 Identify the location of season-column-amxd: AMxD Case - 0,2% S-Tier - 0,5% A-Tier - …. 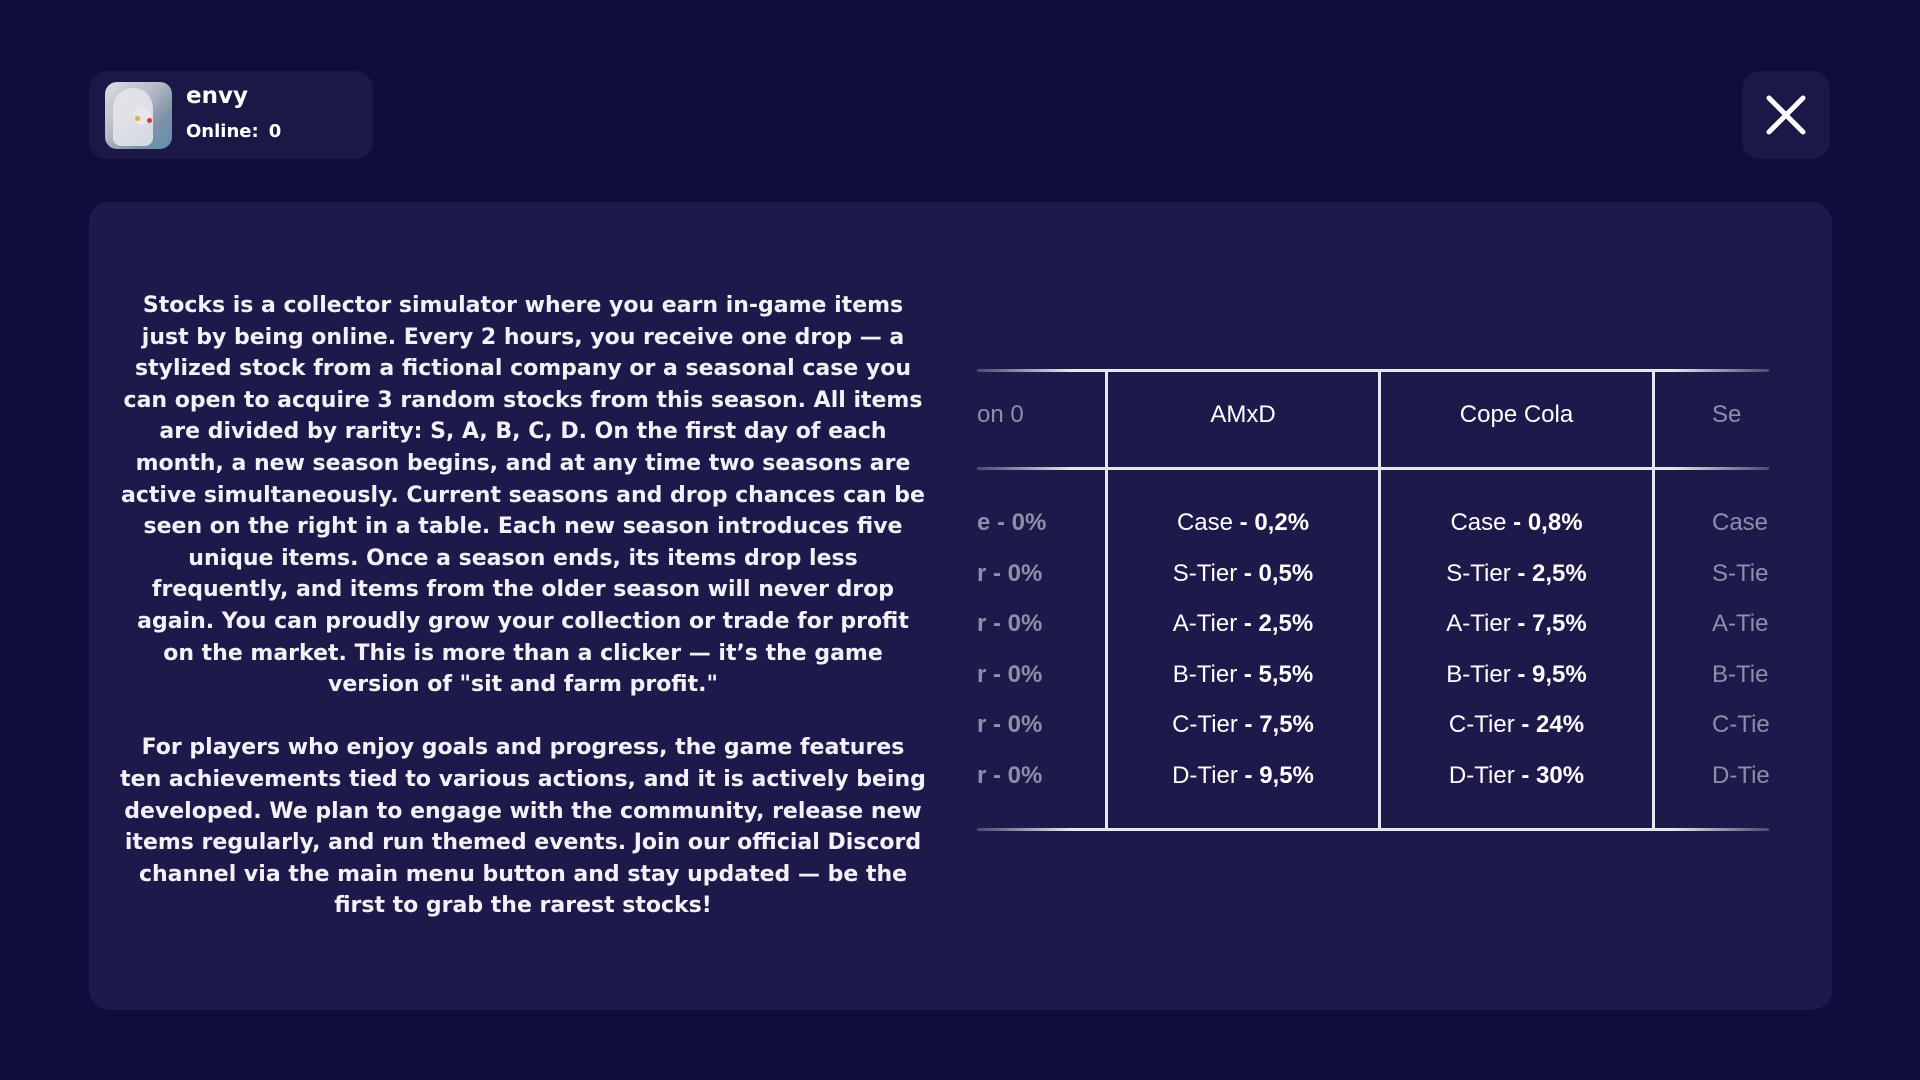
(1243, 600).